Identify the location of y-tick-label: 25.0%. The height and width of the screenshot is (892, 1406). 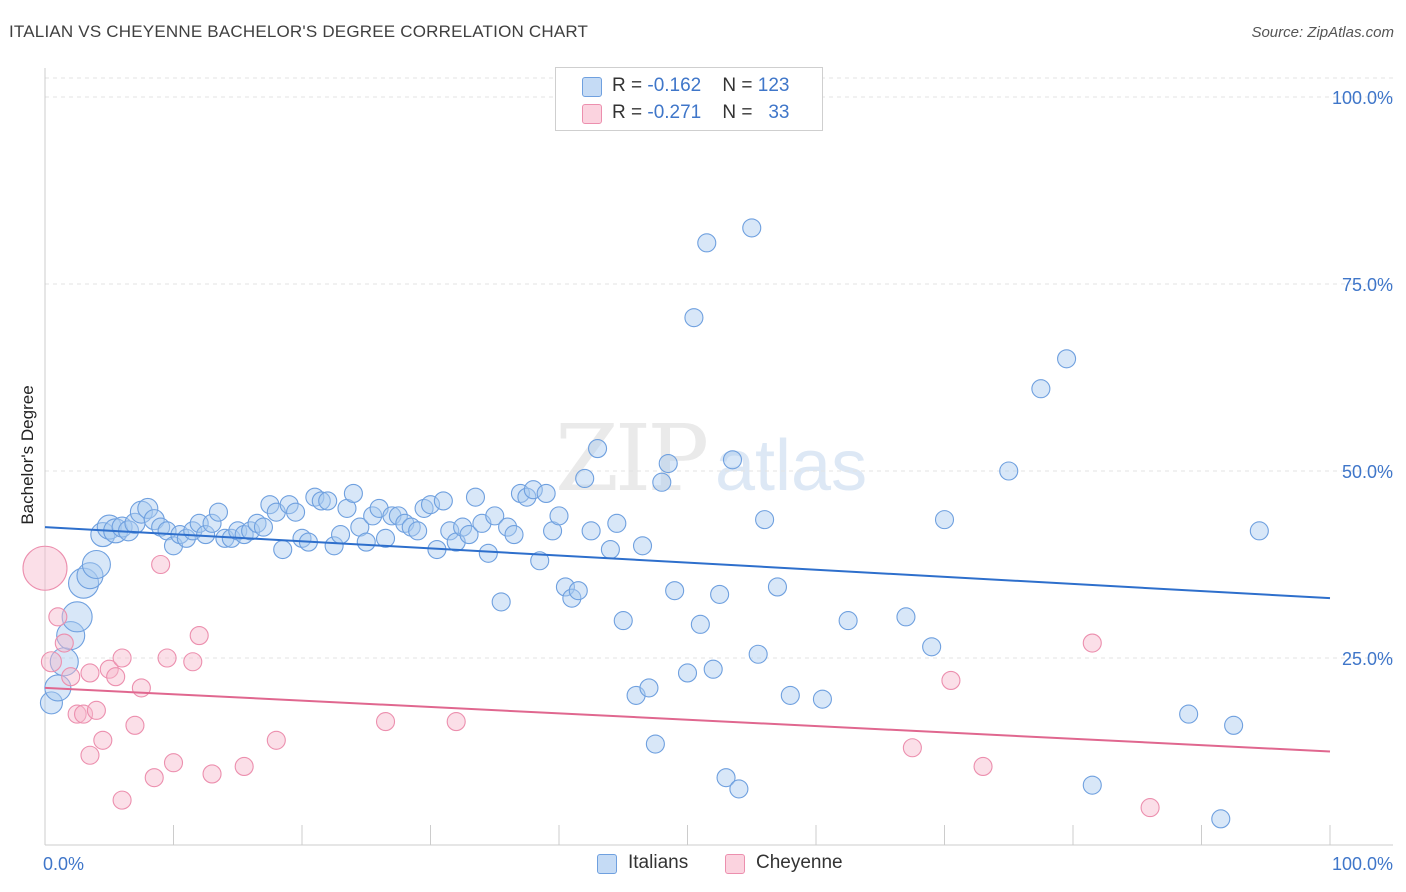
(1367, 659).